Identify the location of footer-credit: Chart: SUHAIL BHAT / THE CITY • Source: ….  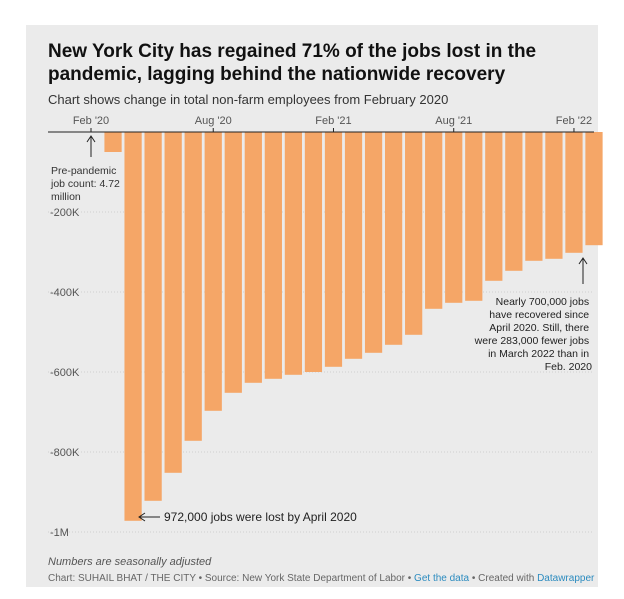
(231, 578).